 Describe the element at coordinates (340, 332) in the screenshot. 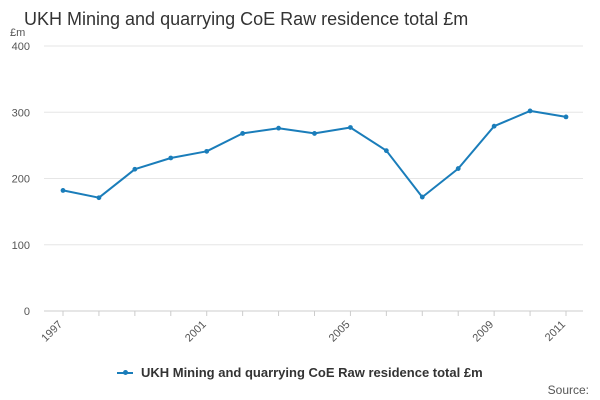

I see `x-tick-label: 2005` at that location.